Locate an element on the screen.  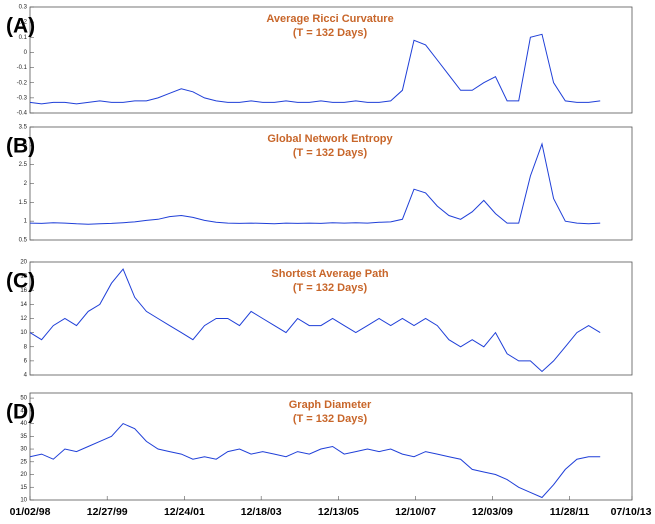
y-tick-label: 50 is located at coordinates (23, 399).